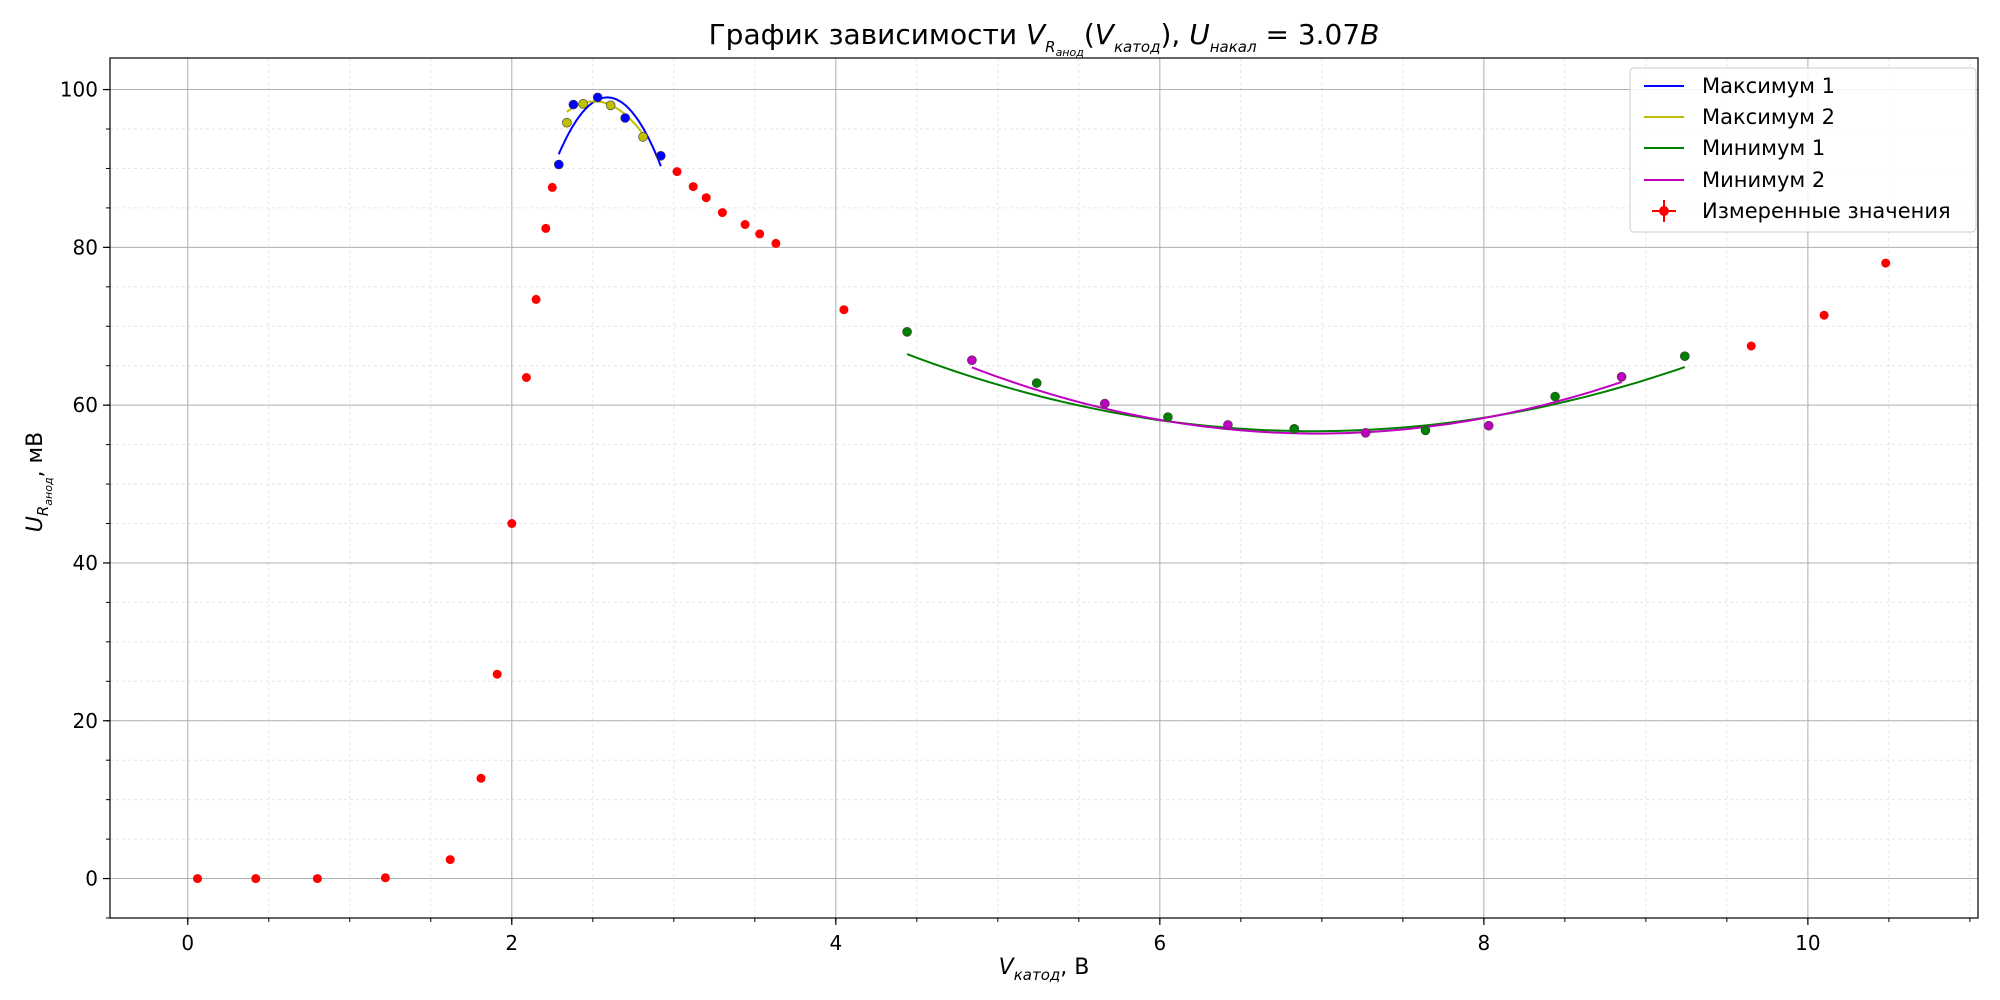  Describe the element at coordinates (39, 482) in the screenshot. I see `y-axis-label: URанод, мВ` at that location.